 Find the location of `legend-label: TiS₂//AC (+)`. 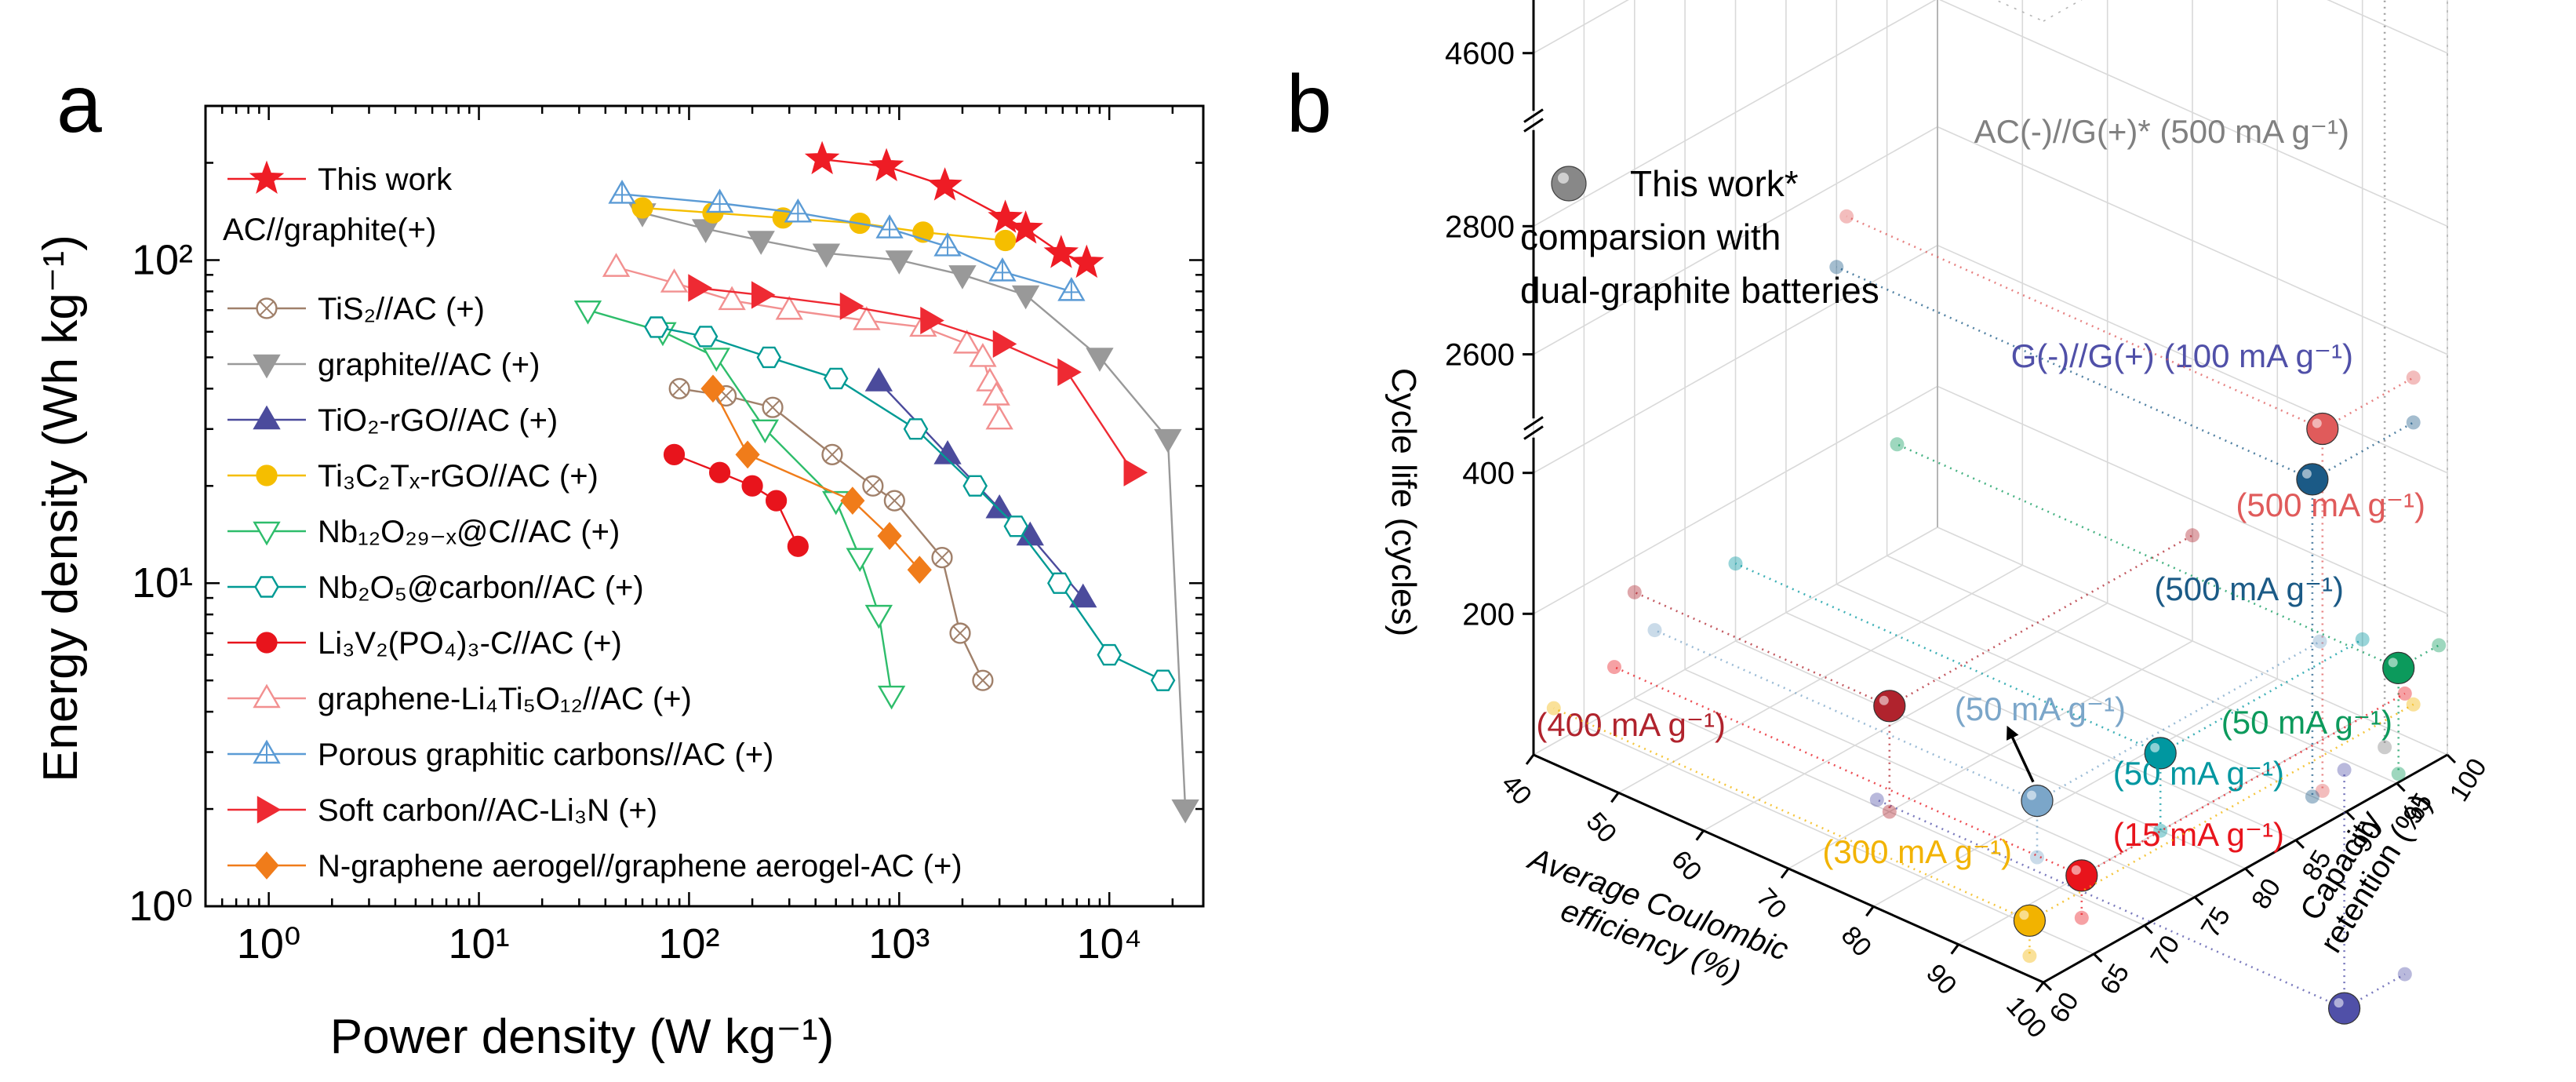

legend-label: TiS₂//AC (+) is located at coordinates (401, 309).